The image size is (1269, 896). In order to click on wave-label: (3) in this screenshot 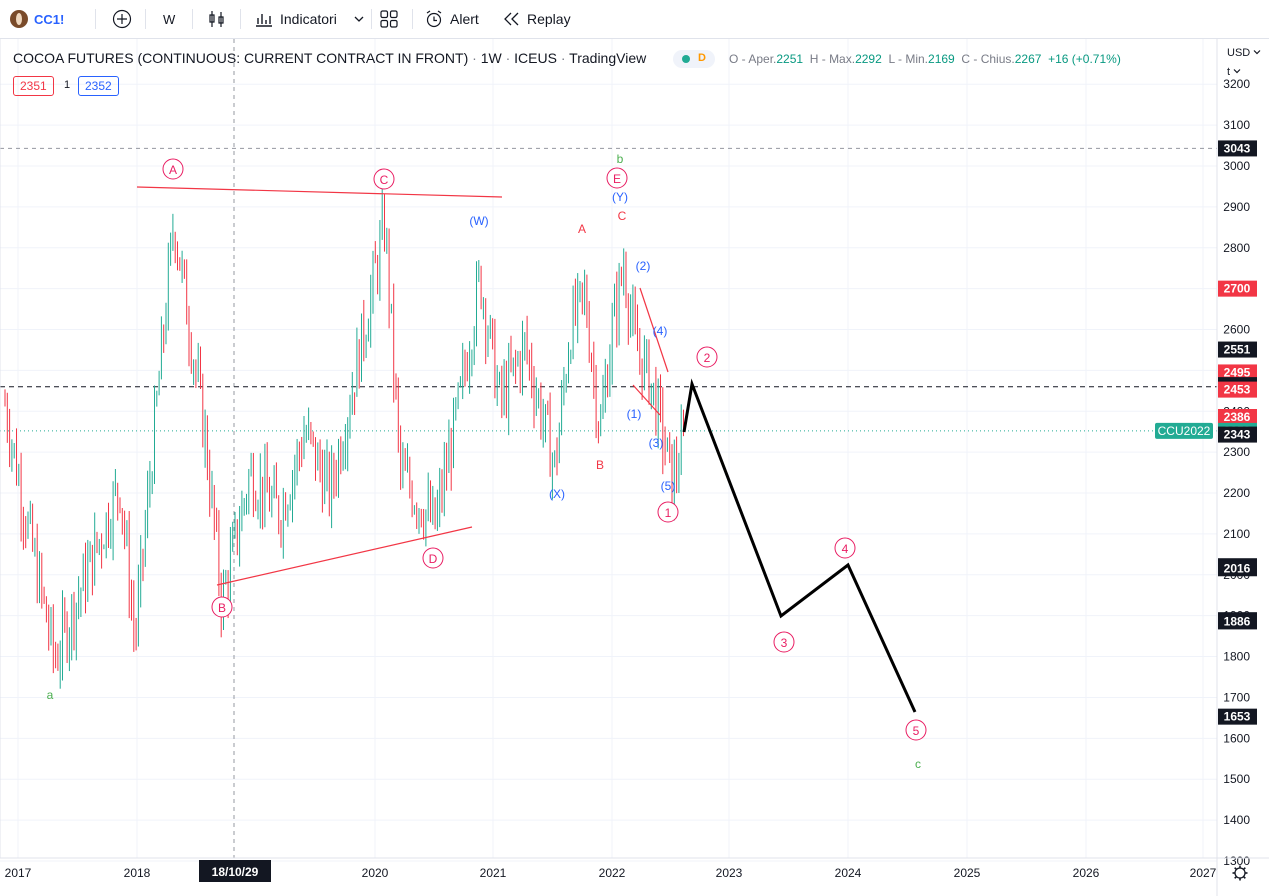, I will do `click(656, 443)`.